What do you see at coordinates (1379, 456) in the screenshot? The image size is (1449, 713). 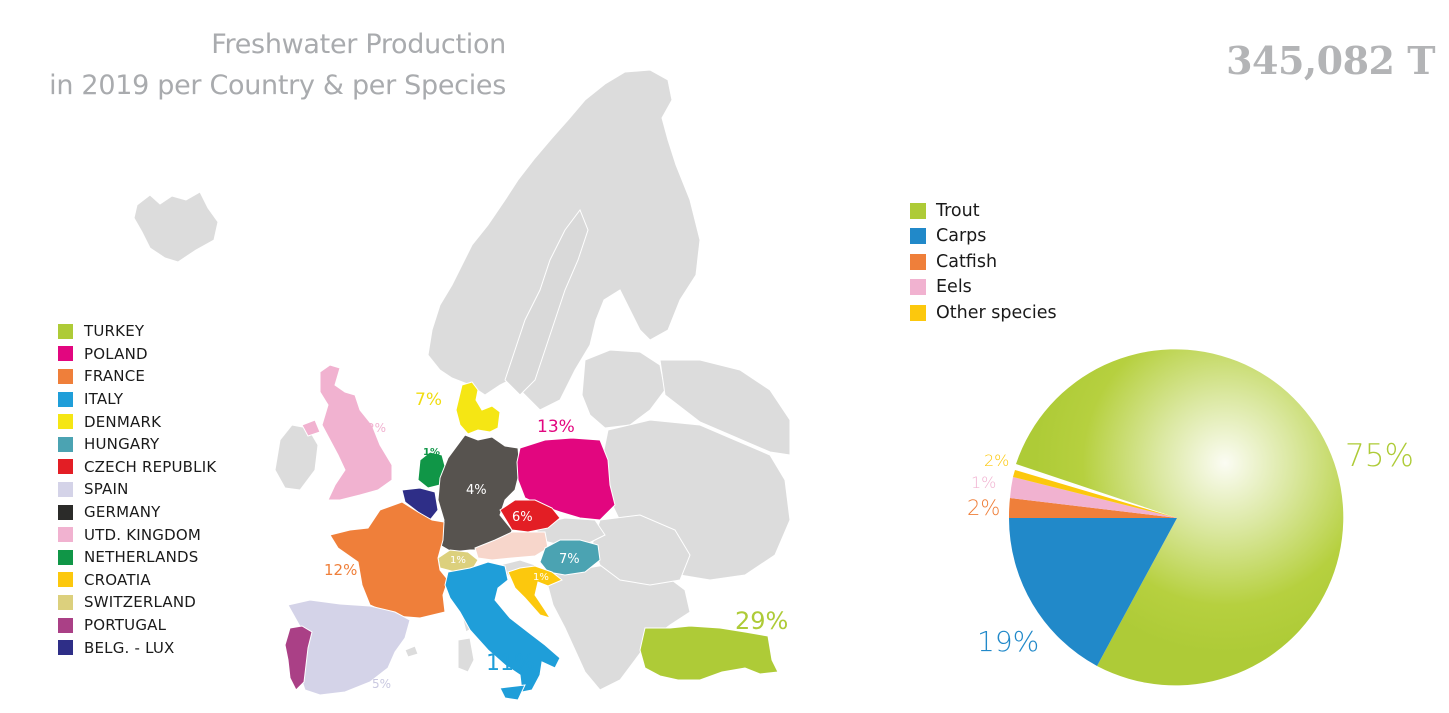 I see `pie-label-trout: 75%` at bounding box center [1379, 456].